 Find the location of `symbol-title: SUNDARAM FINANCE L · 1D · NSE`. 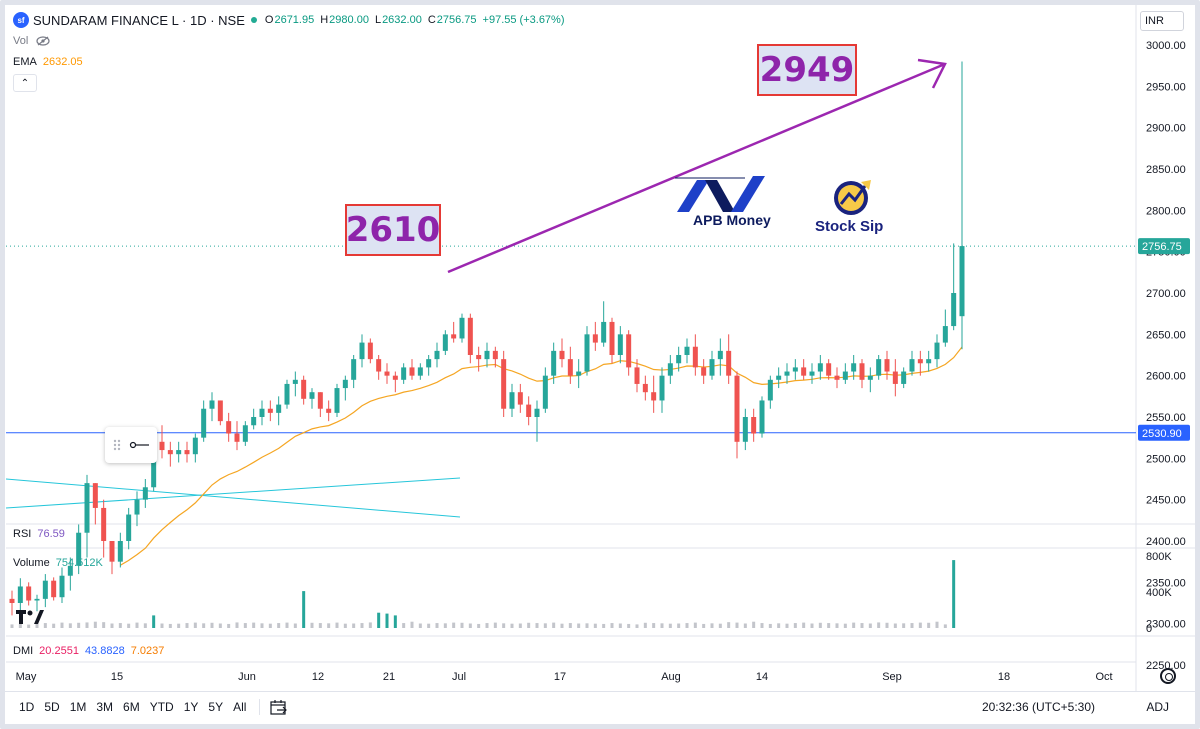

symbol-title: SUNDARAM FINANCE L · 1D · NSE is located at coordinates (139, 20).